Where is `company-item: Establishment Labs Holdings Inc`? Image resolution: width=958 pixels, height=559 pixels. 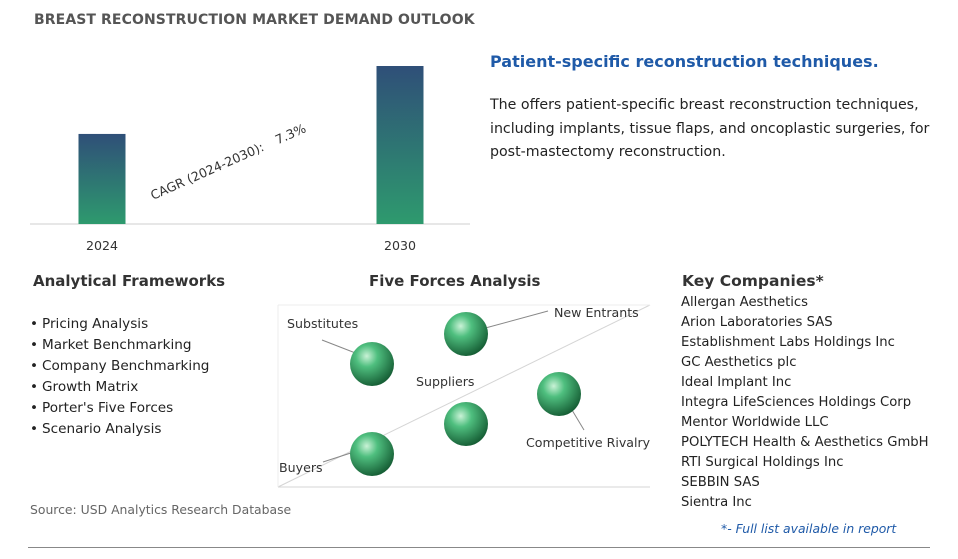 company-item: Establishment Labs Holdings Inc is located at coordinates (788, 342).